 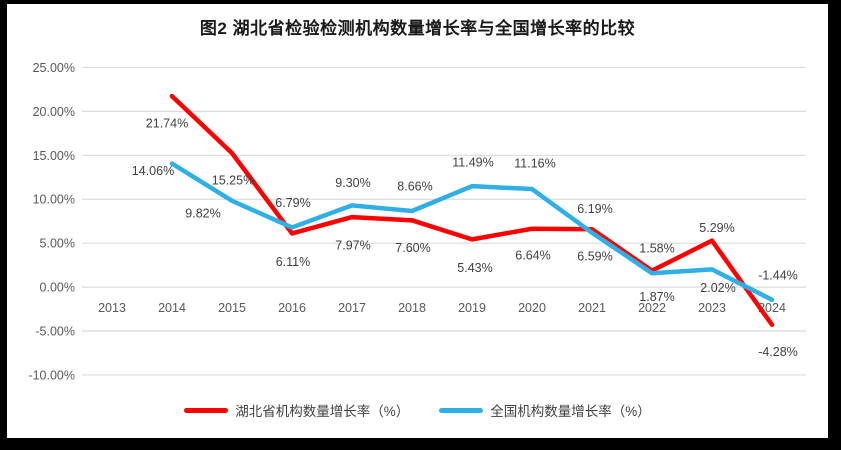 I want to click on x-axis-tick-label: 2014, so click(x=172, y=308).